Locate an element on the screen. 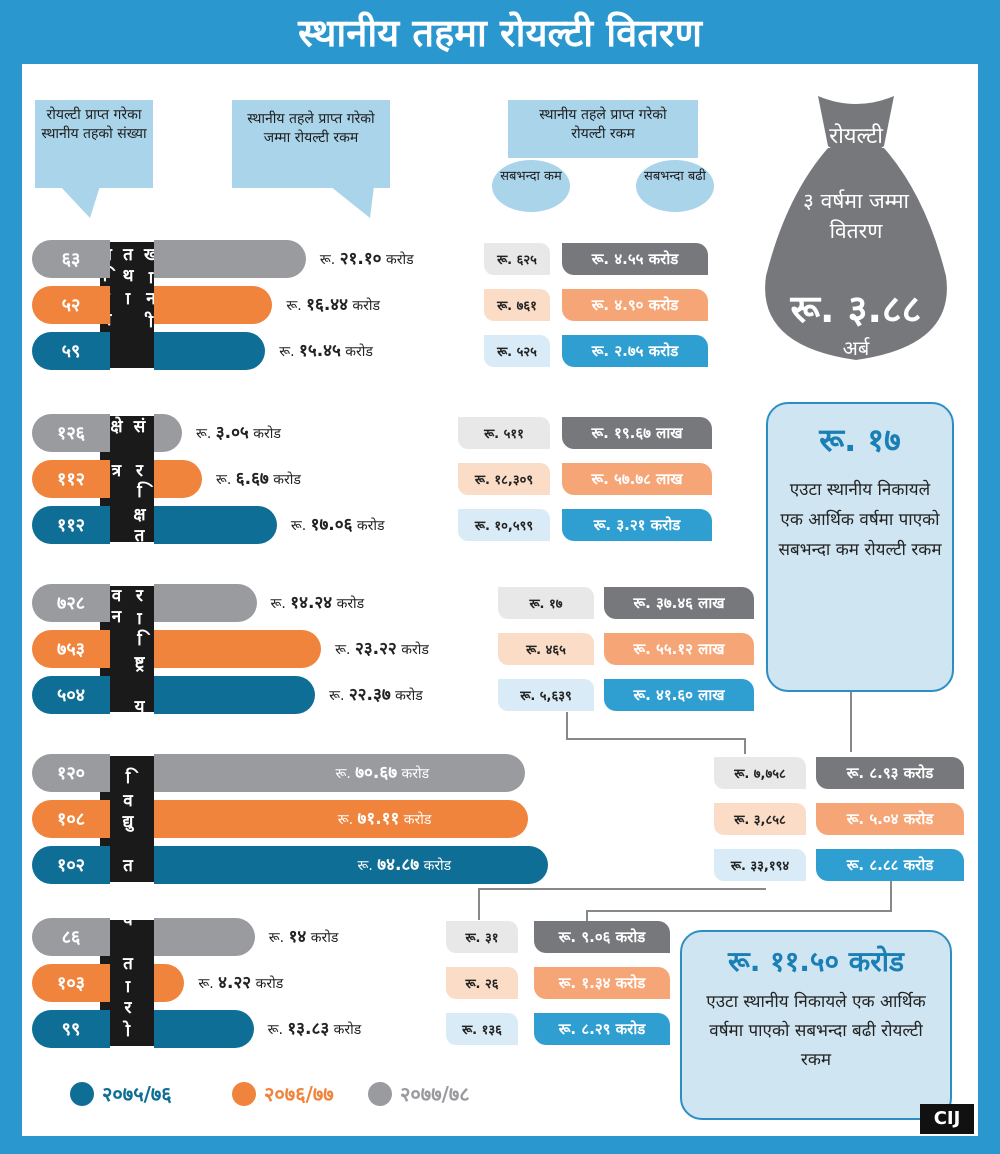 This screenshot has width=1000, height=1154. count-pill: ५९ is located at coordinates (71, 351).